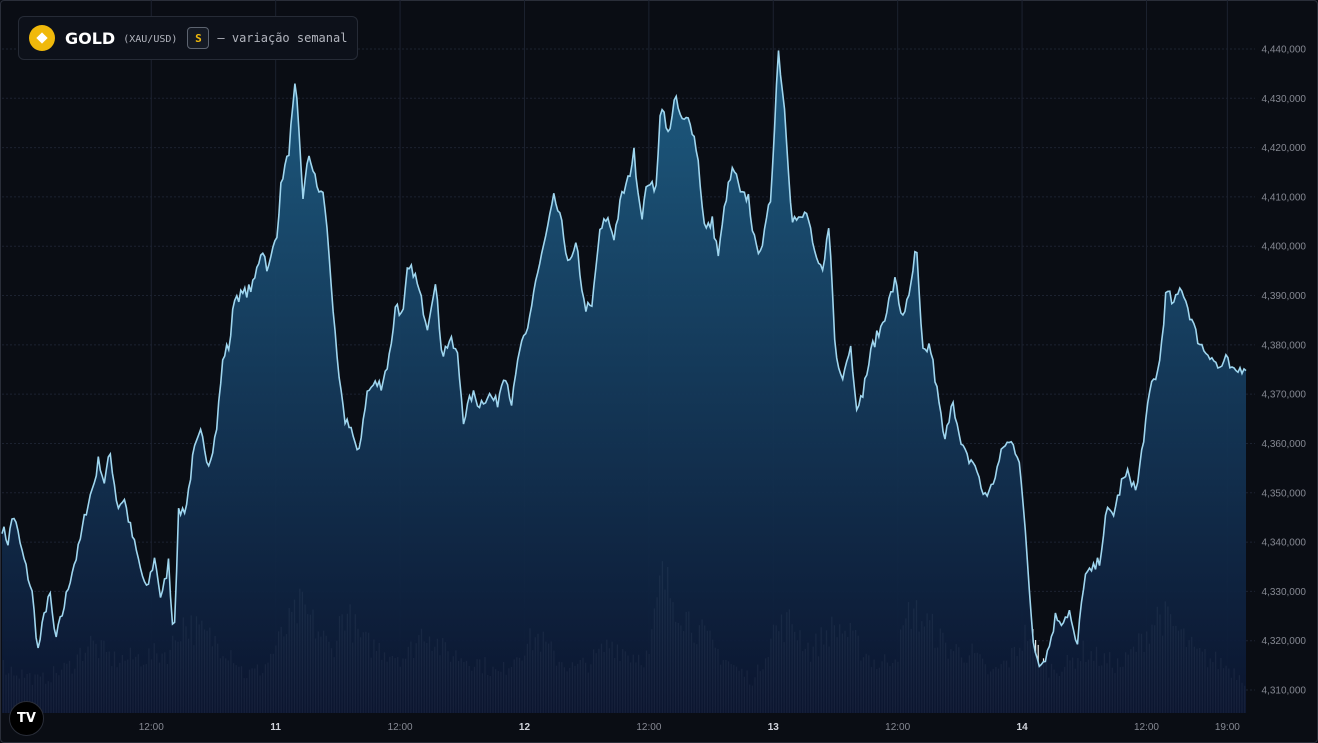 This screenshot has width=1318, height=743. I want to click on gold-symbol-icon, so click(42, 38).